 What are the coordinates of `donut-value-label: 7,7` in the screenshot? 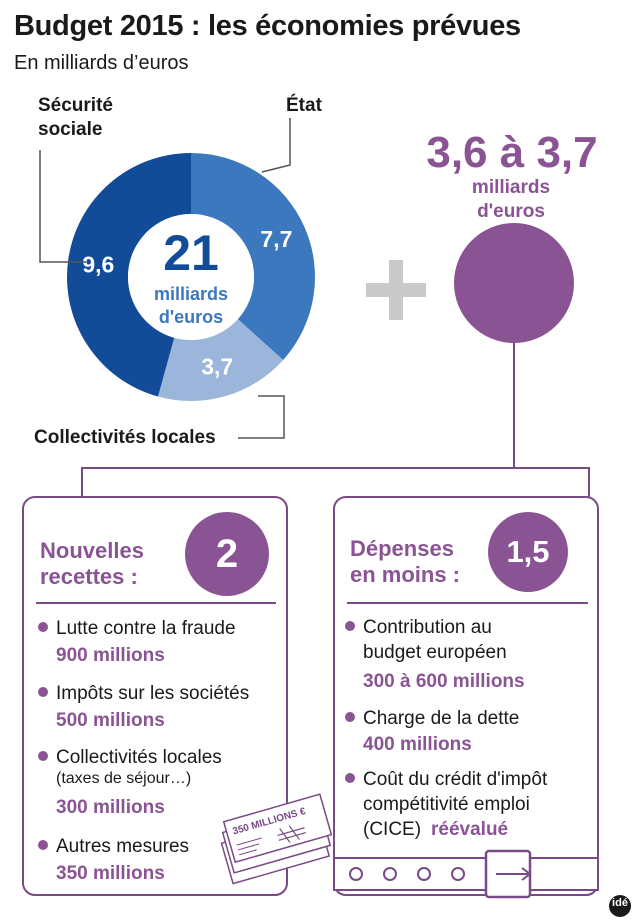 It's located at (276, 239).